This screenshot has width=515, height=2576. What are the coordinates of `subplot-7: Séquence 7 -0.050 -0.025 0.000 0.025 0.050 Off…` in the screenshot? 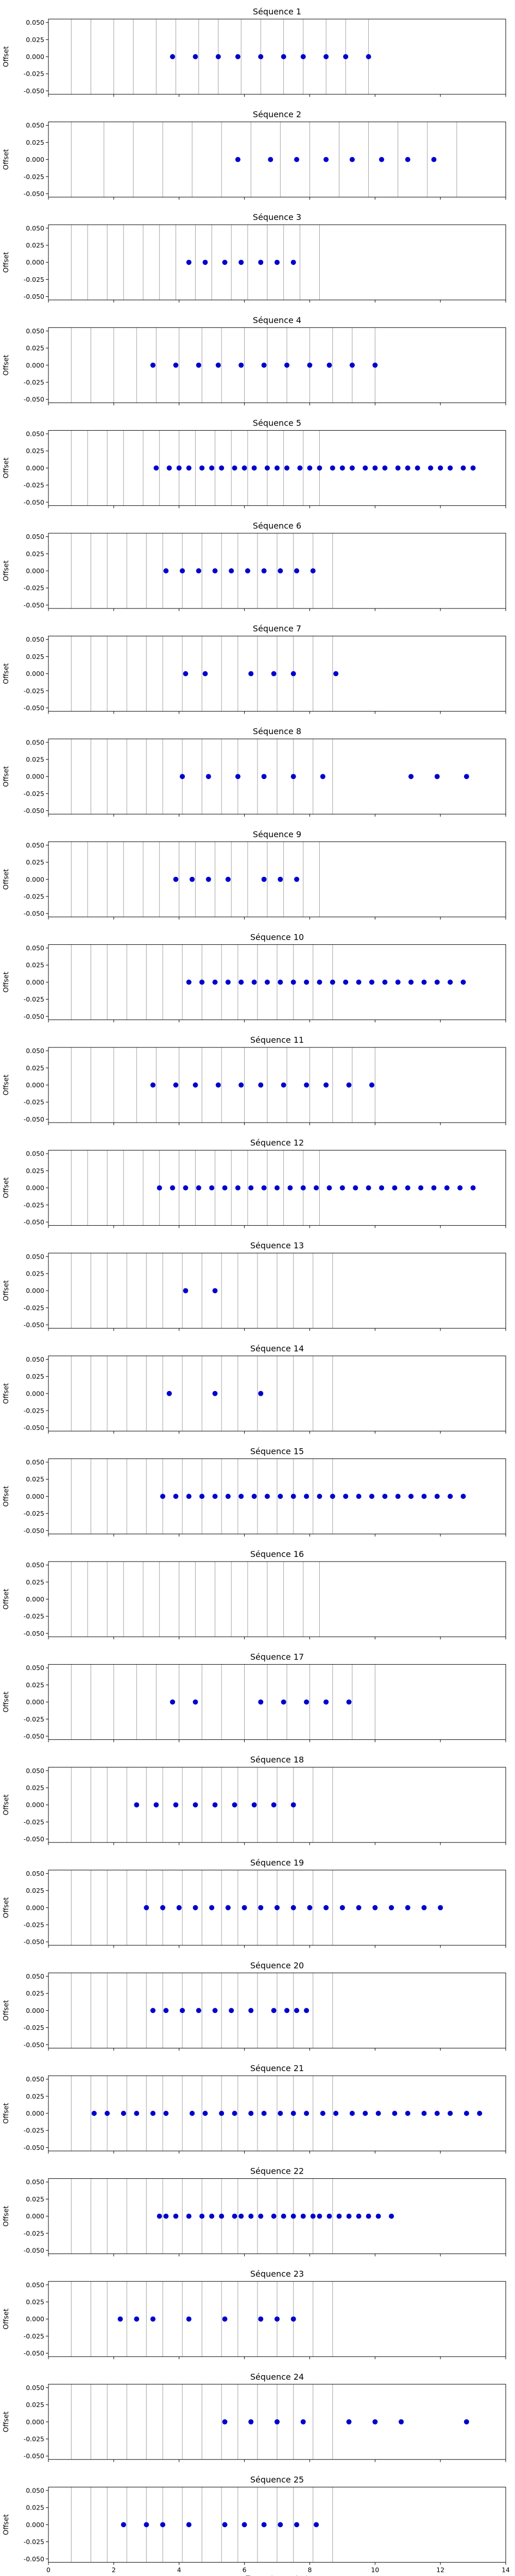 It's located at (254, 669).